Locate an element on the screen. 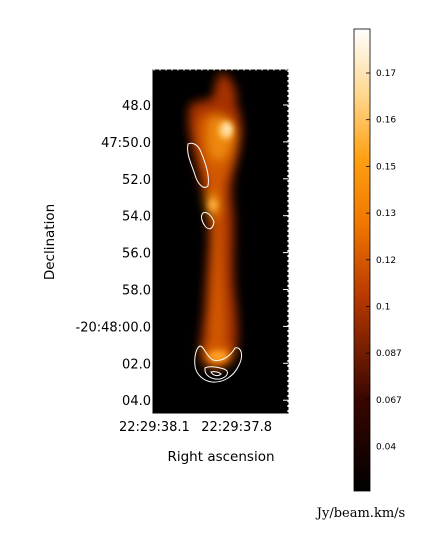 This screenshot has width=437, height=537. contours is located at coordinates (215, 262).